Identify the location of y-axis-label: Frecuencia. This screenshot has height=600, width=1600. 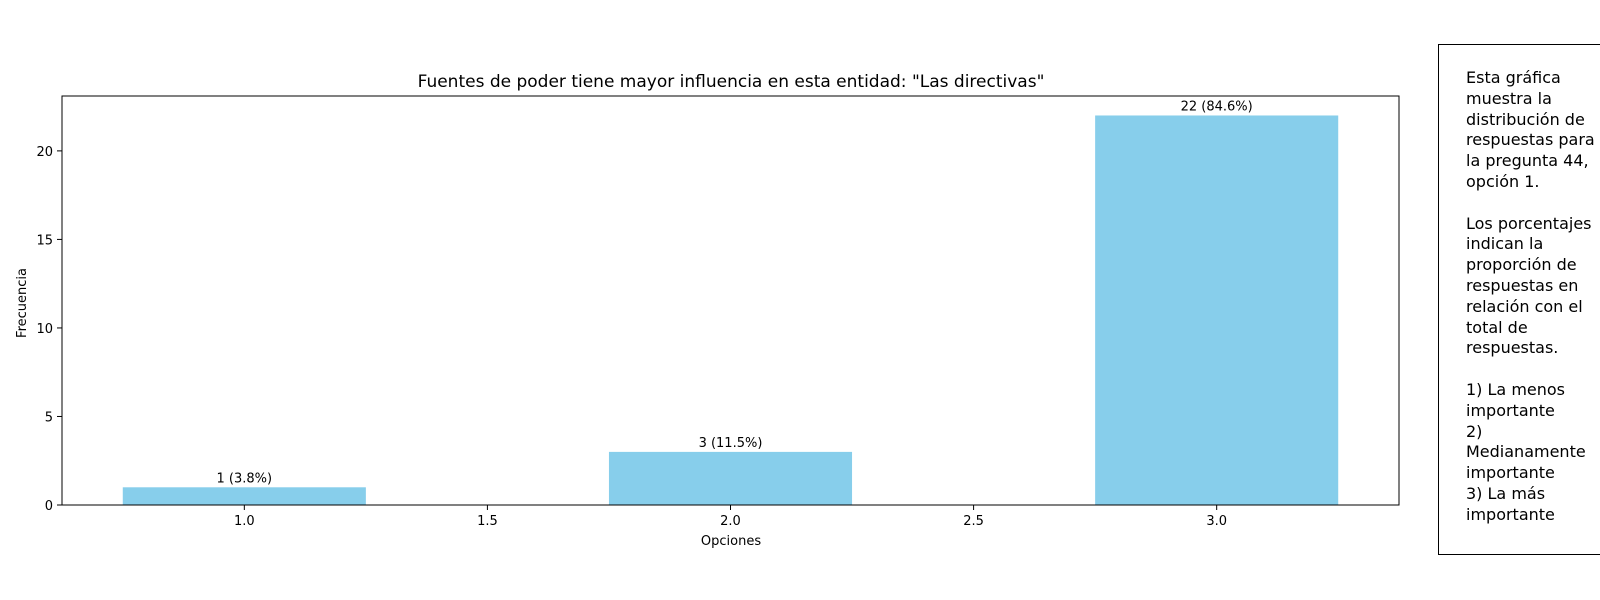
(22, 303).